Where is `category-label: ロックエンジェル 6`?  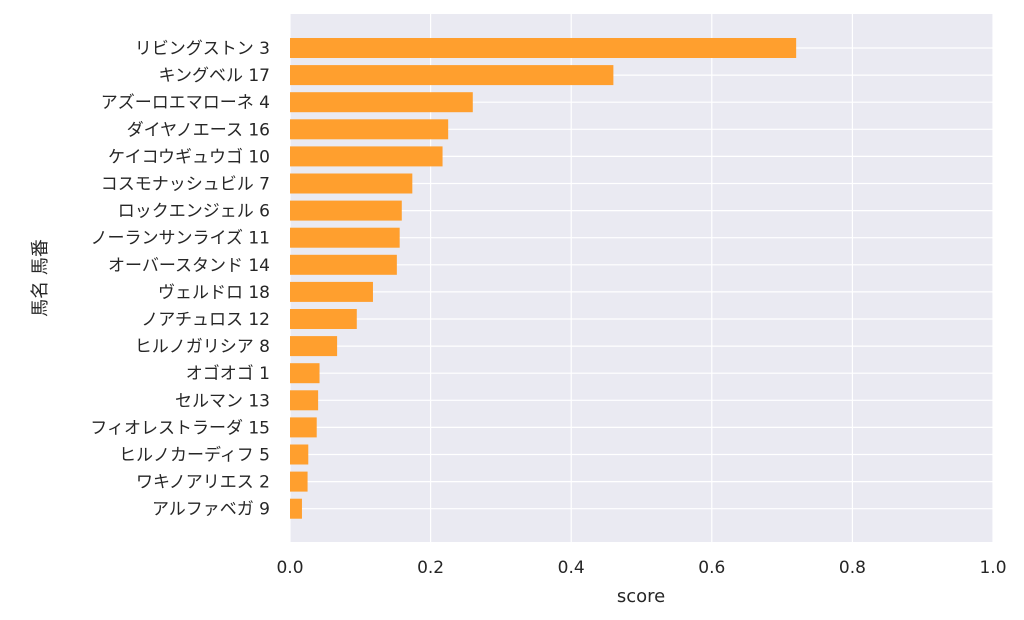 category-label: ロックエンジェル 6 is located at coordinates (194, 212).